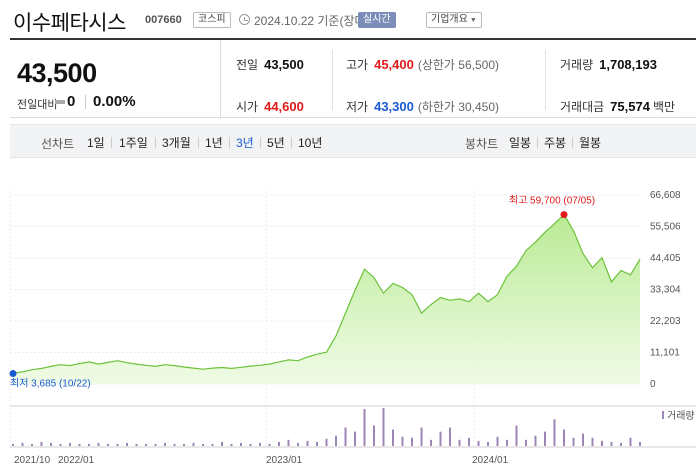  Describe the element at coordinates (326, 427) in the screenshot. I see `volume-bars` at that location.